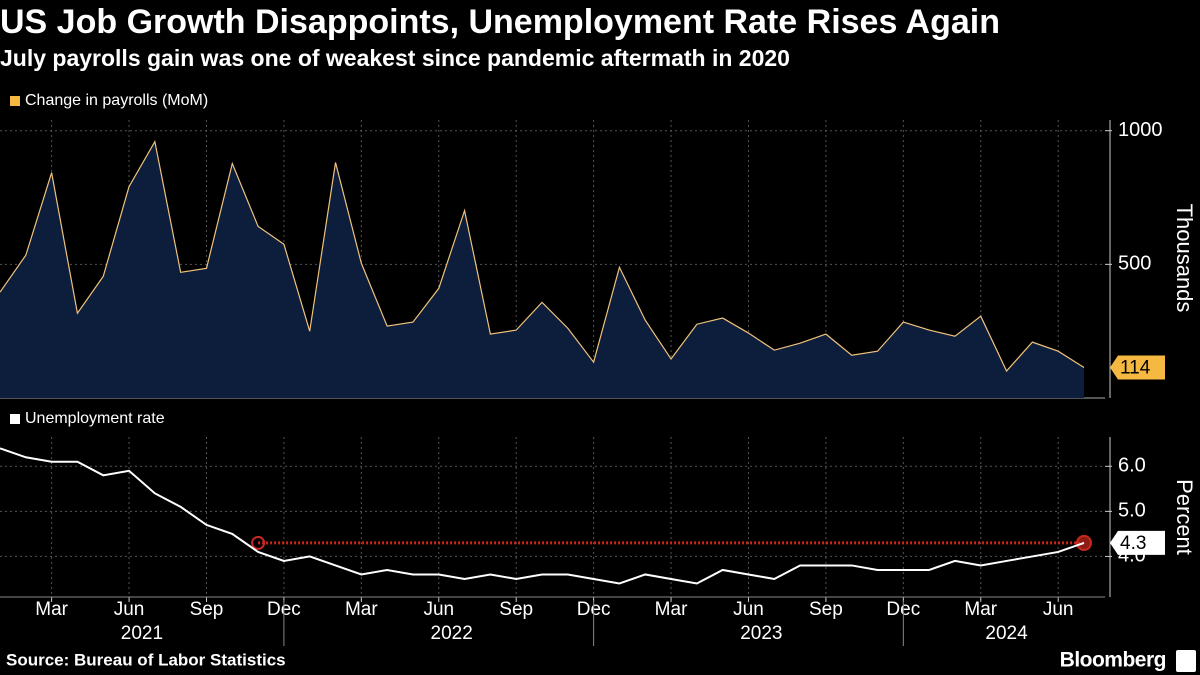  Describe the element at coordinates (452, 633) in the screenshot. I see `x-year-label: 2022` at that location.